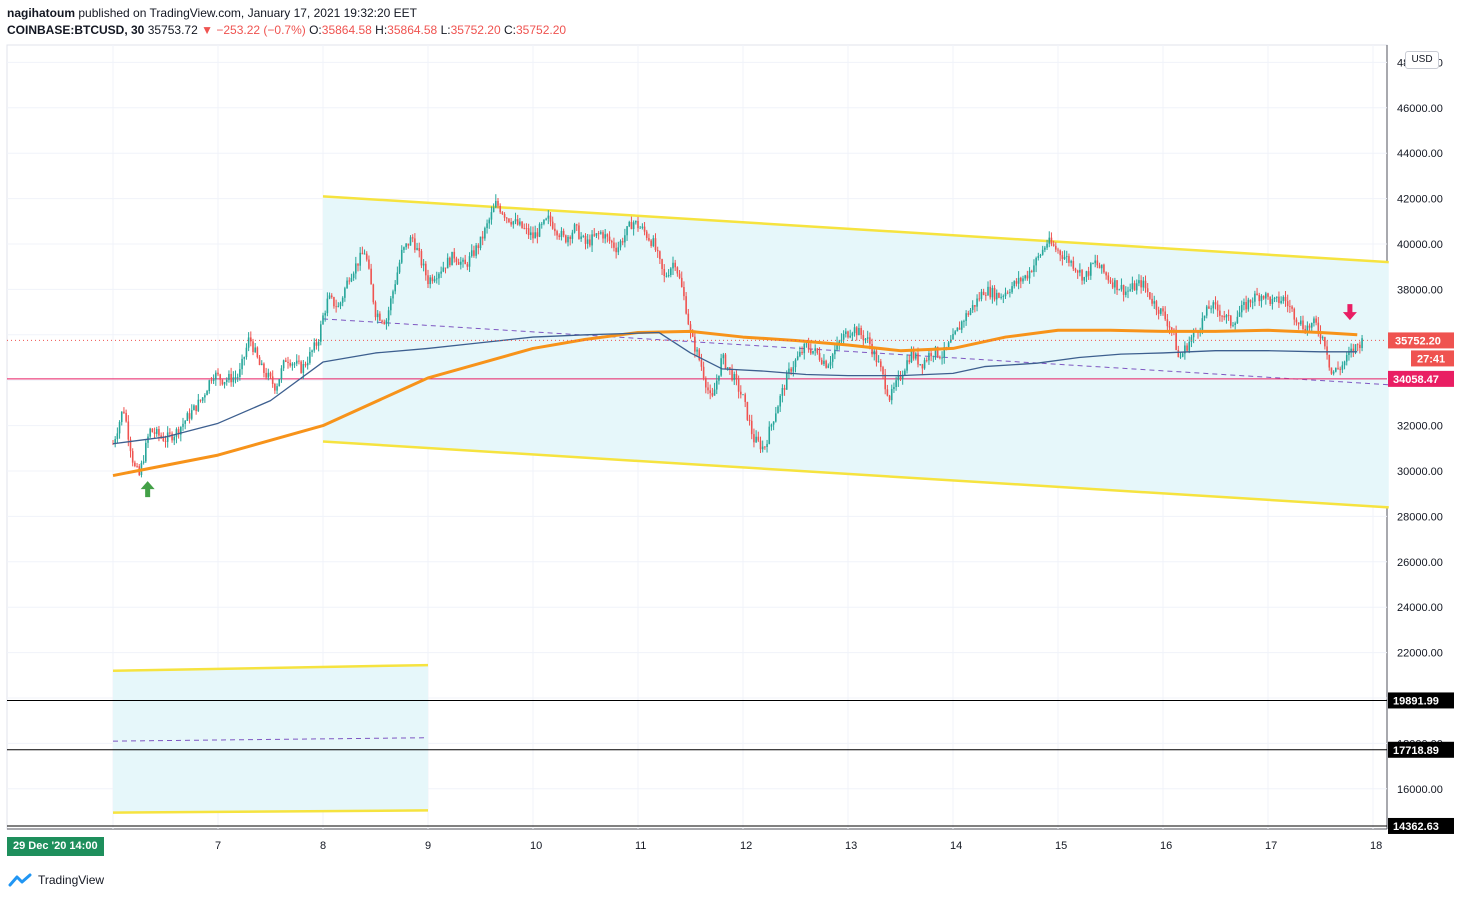  Describe the element at coordinates (76, 30) in the screenshot. I see `symbol-label: COINBASE:BTCUSD, 30` at that location.